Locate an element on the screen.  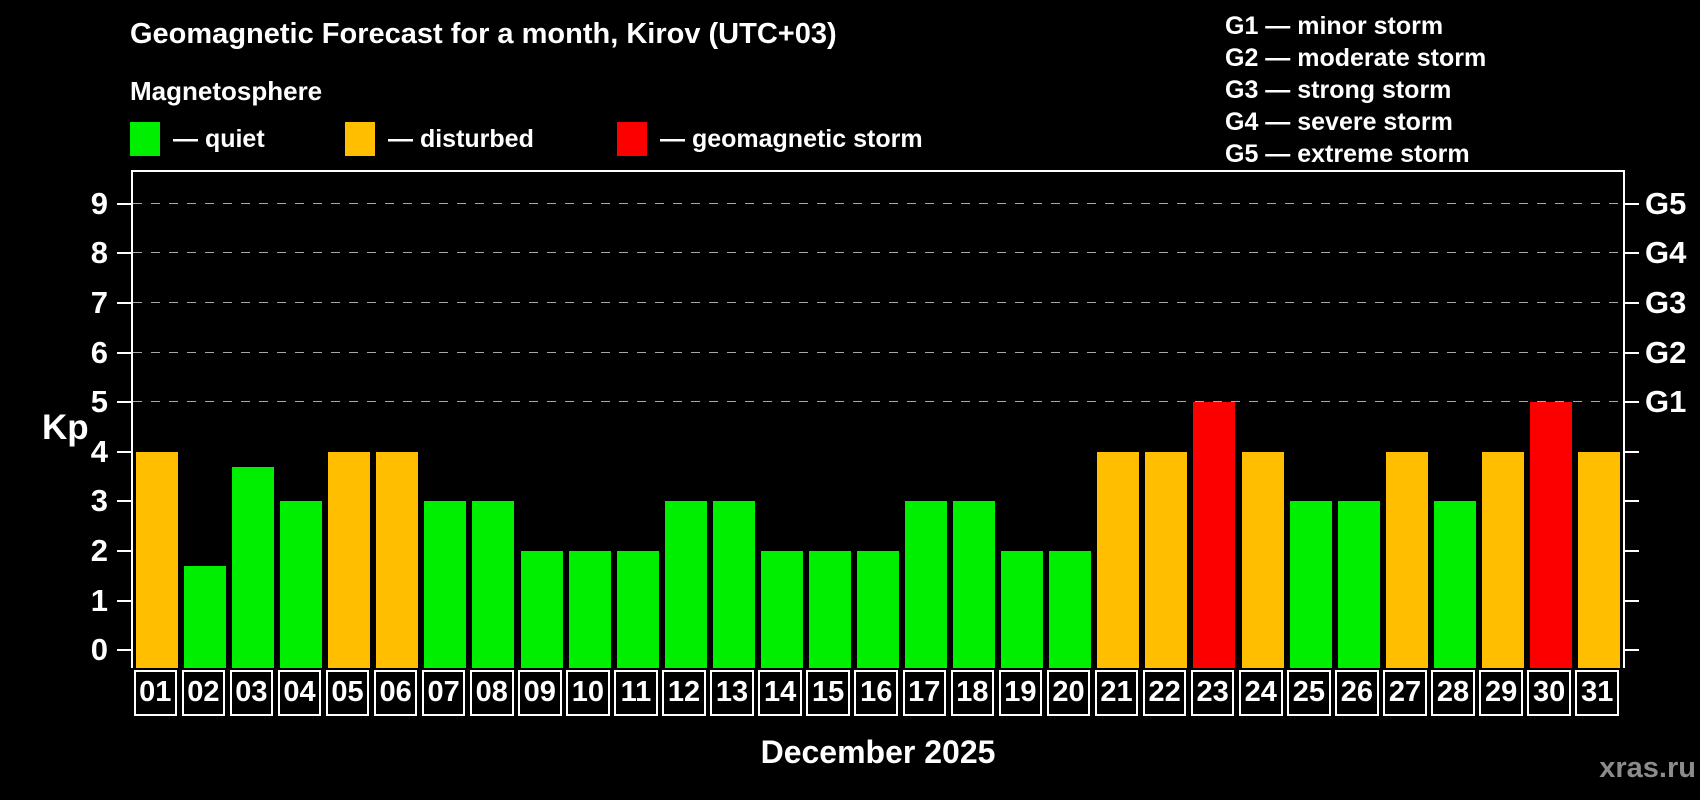
day-label-14: 14 is located at coordinates (780, 693).